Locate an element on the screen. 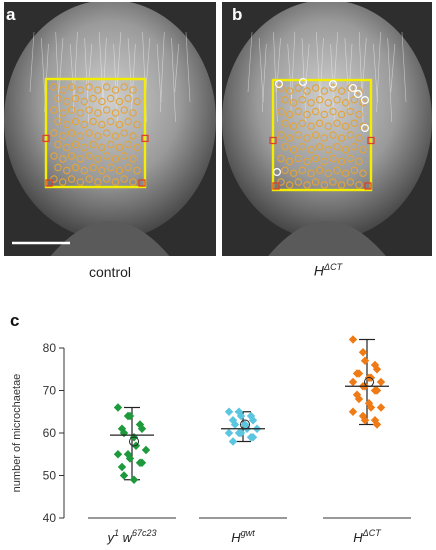  significance-annotation: *** is located at coordinates (367, 331).